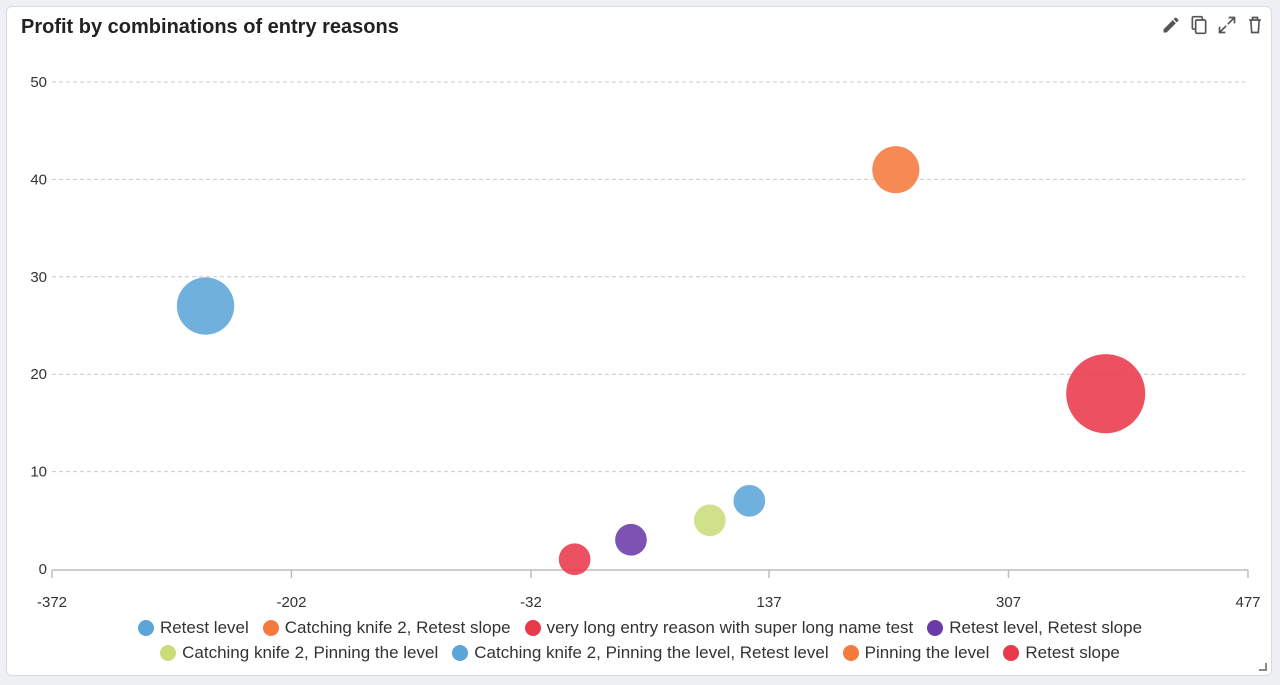 The width and height of the screenshot is (1280, 685). What do you see at coordinates (927, 652) in the screenshot?
I see `legend-label: Pinning the level` at bounding box center [927, 652].